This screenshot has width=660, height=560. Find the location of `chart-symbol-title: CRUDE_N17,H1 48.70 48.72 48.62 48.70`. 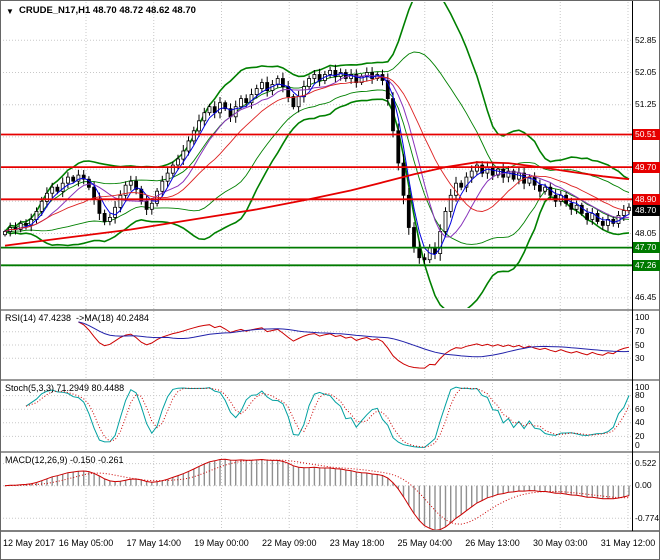

chart-symbol-title: CRUDE_N17,H1 48.70 48.72 48.62 48.70 is located at coordinates (107, 10).